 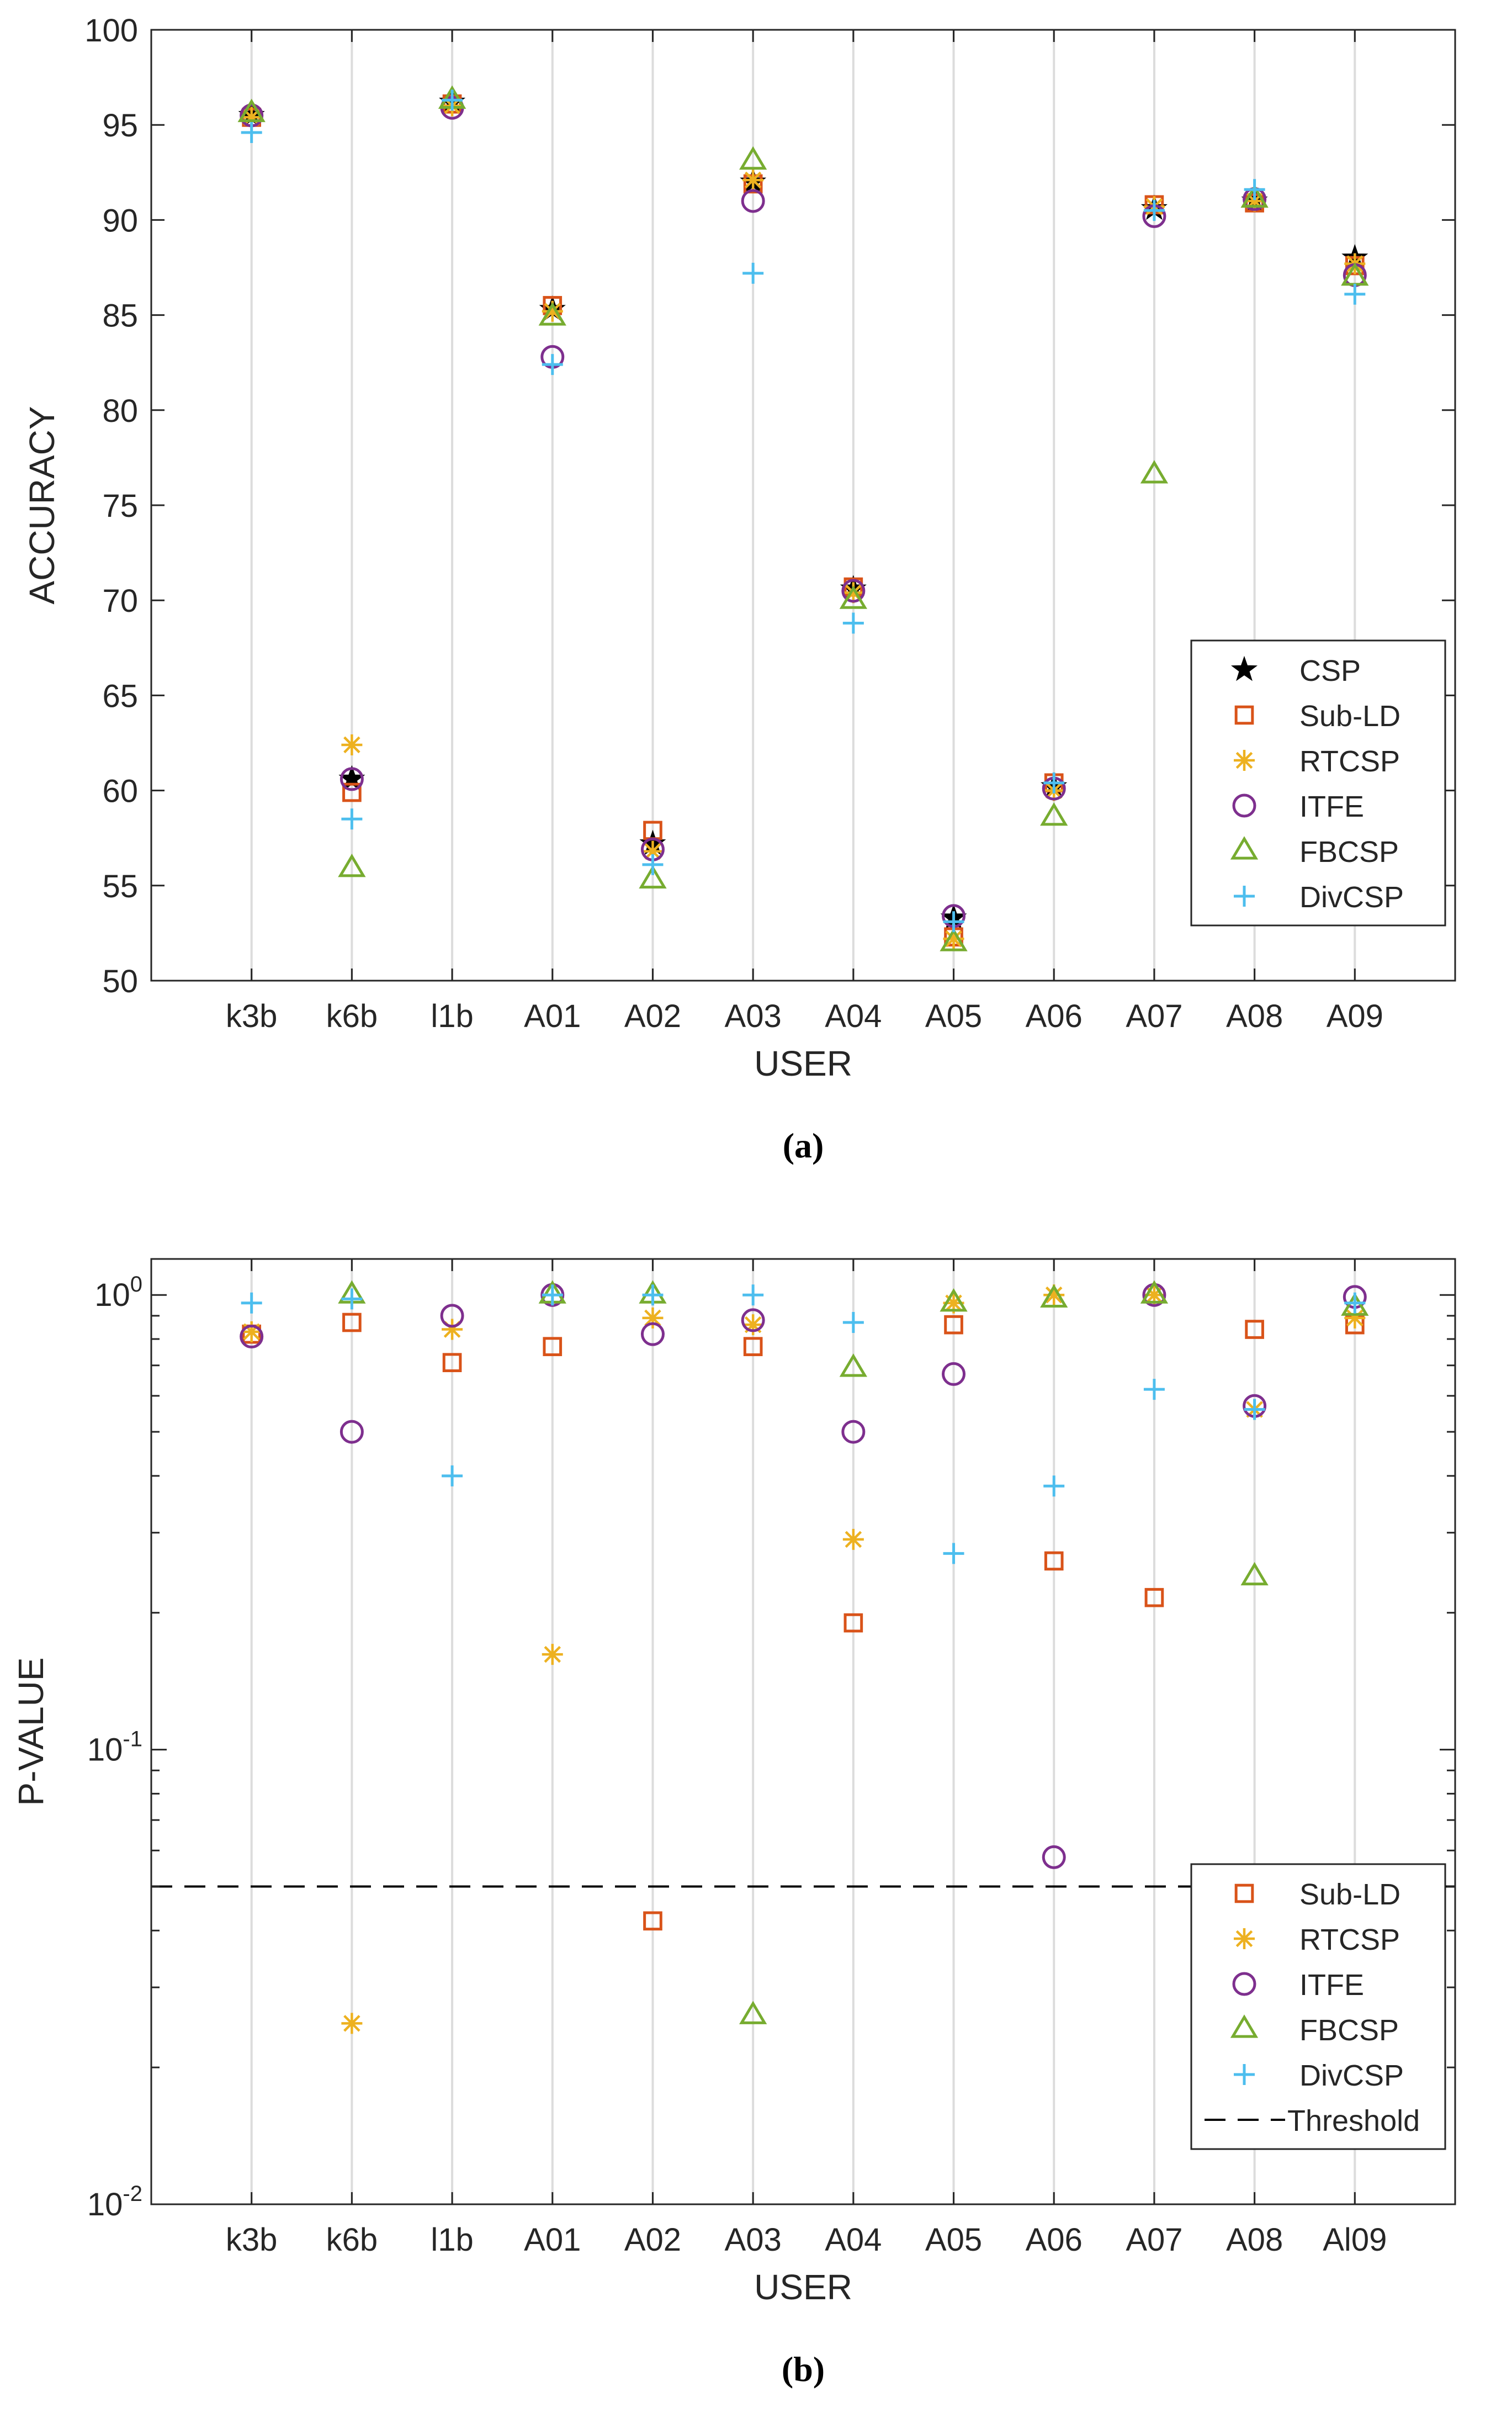 I want to click on legend-label: CSP, so click(x=1330, y=670).